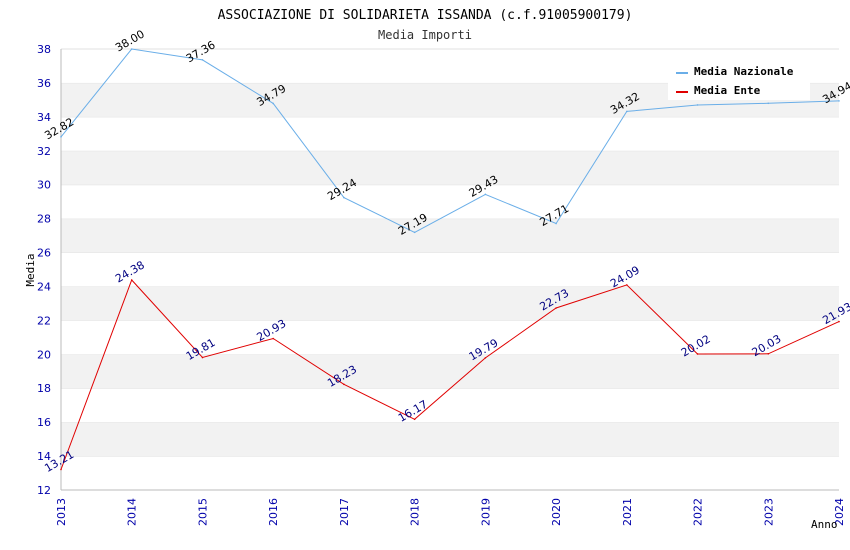 This screenshot has height=550, width=850. What do you see at coordinates (273, 512) in the screenshot?
I see `x-tick-label: 2016` at bounding box center [273, 512].